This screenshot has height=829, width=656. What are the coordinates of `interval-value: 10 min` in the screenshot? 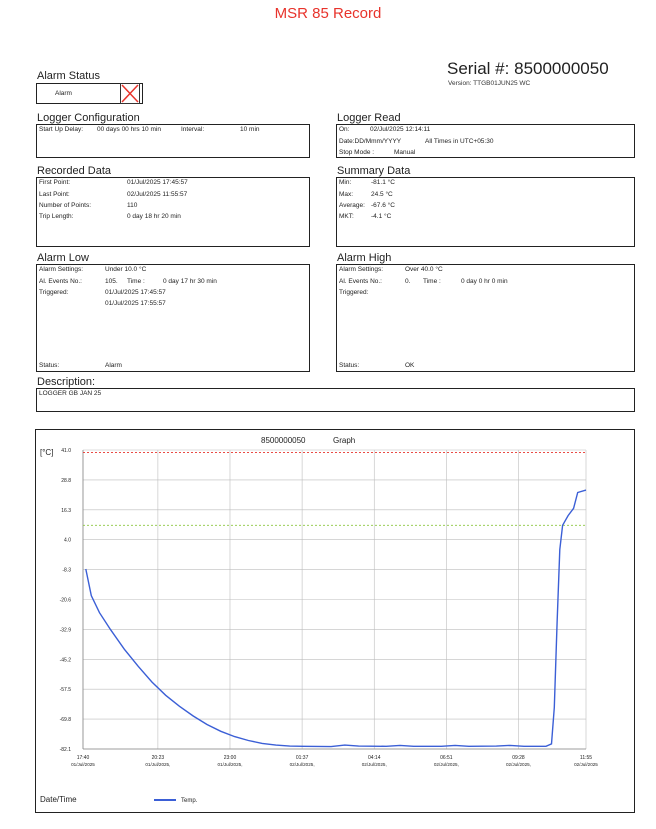 It's located at (250, 129).